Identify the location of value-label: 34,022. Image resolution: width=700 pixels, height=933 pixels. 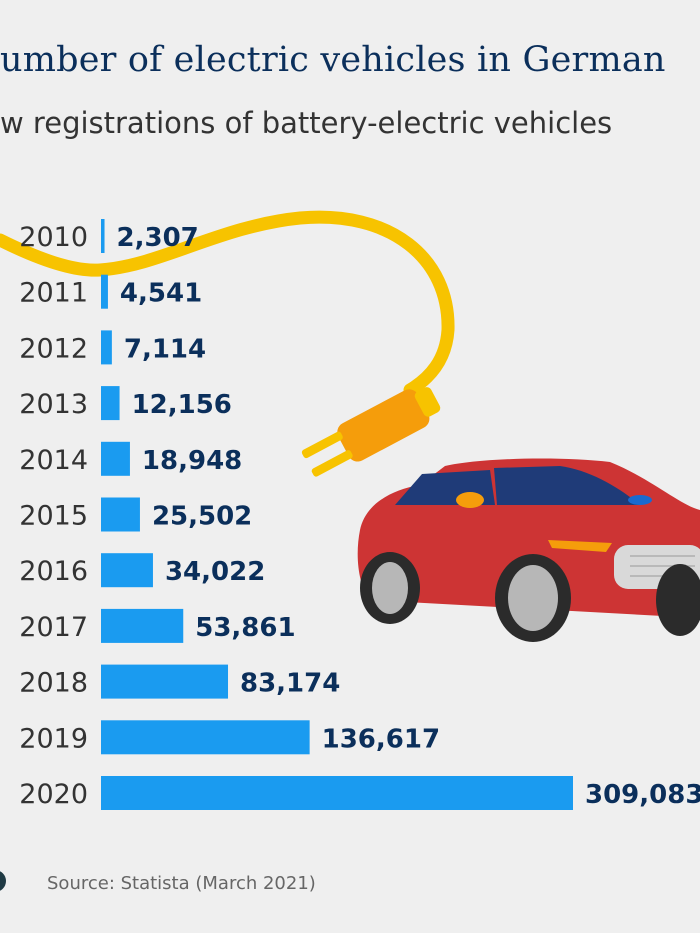
(215, 572).